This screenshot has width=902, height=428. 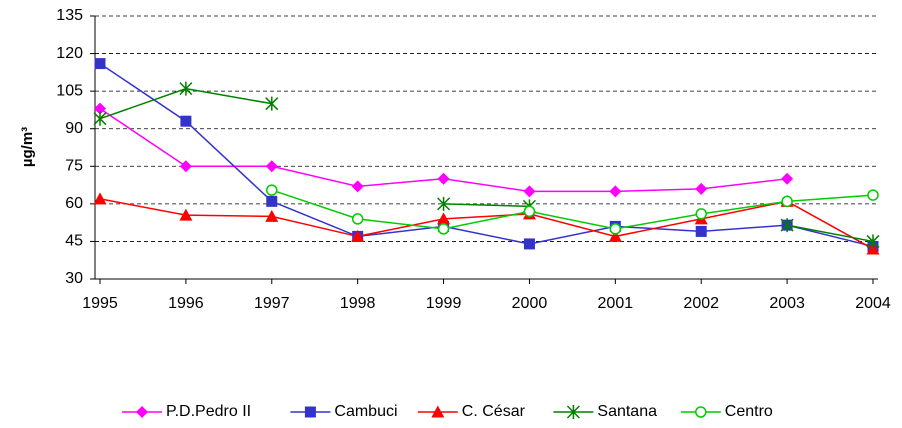 I want to click on legend-label: Centro, so click(x=749, y=411).